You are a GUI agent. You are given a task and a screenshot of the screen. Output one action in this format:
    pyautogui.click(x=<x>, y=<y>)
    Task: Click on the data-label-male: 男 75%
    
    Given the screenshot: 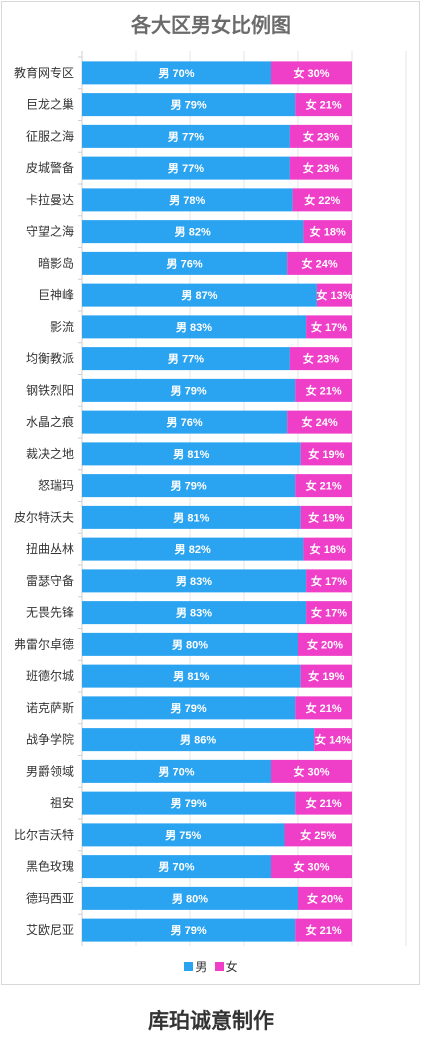 What is the action you would take?
    pyautogui.click(x=183, y=835)
    